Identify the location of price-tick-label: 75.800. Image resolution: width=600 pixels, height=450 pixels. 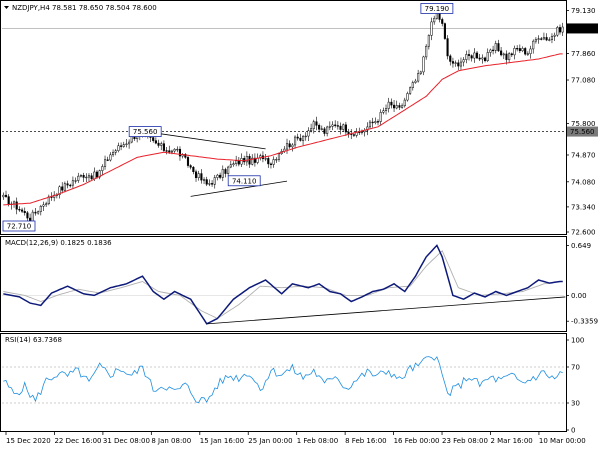
(583, 124).